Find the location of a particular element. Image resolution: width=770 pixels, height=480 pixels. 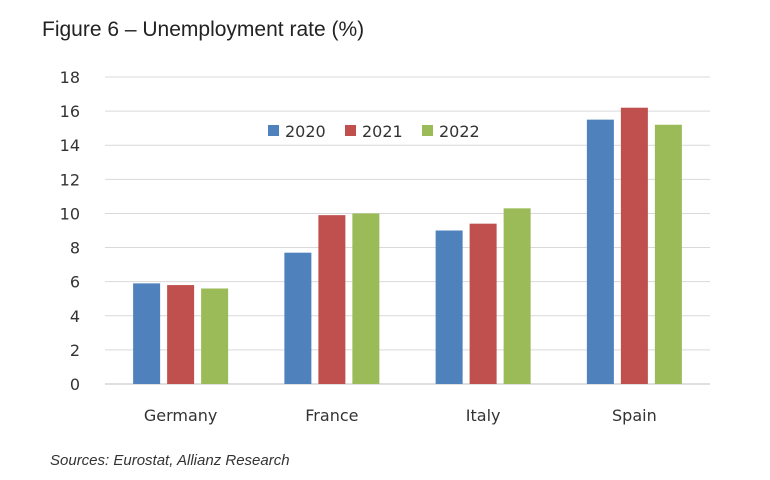

x-category-label: Spain is located at coordinates (634, 415).